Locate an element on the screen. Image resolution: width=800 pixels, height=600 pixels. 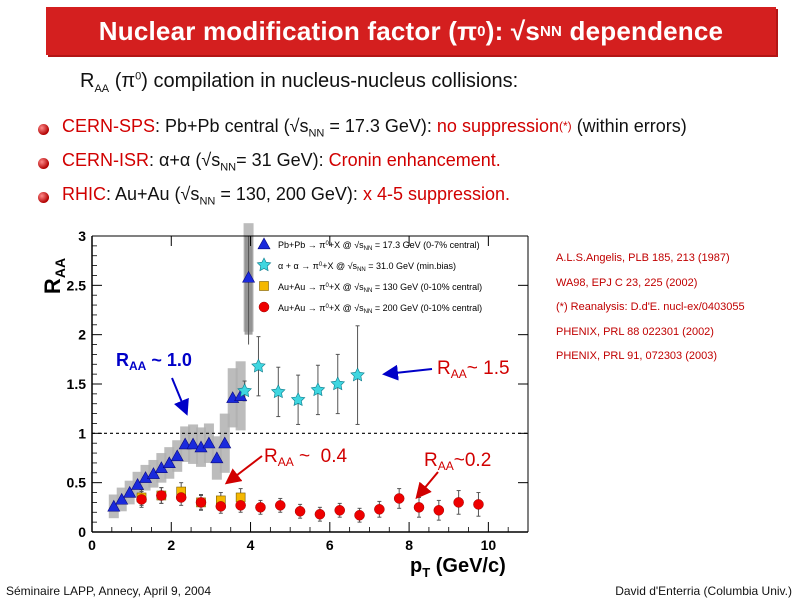
footer-left: Séminaire LAPP, Annecy, April 9, 2004 is located at coordinates (109, 591).